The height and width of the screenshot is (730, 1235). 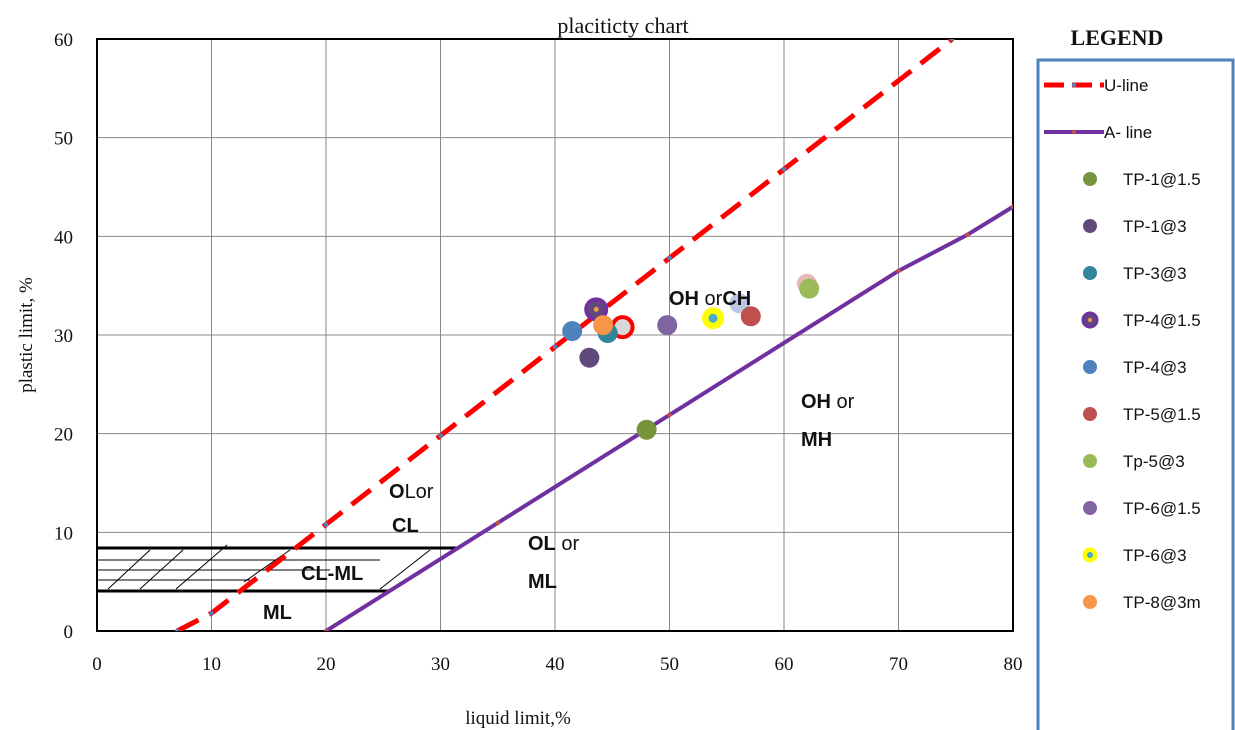 What do you see at coordinates (1117, 37) in the screenshot?
I see `legend-title: LEGEND` at bounding box center [1117, 37].